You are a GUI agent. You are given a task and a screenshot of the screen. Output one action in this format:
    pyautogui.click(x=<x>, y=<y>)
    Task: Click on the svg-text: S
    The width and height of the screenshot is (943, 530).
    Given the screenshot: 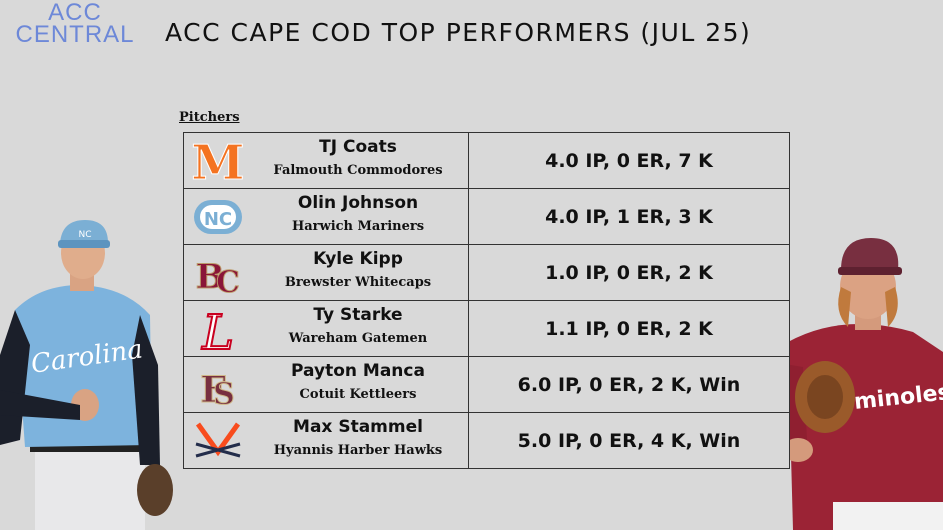 What is the action you would take?
    pyautogui.click(x=224, y=393)
    